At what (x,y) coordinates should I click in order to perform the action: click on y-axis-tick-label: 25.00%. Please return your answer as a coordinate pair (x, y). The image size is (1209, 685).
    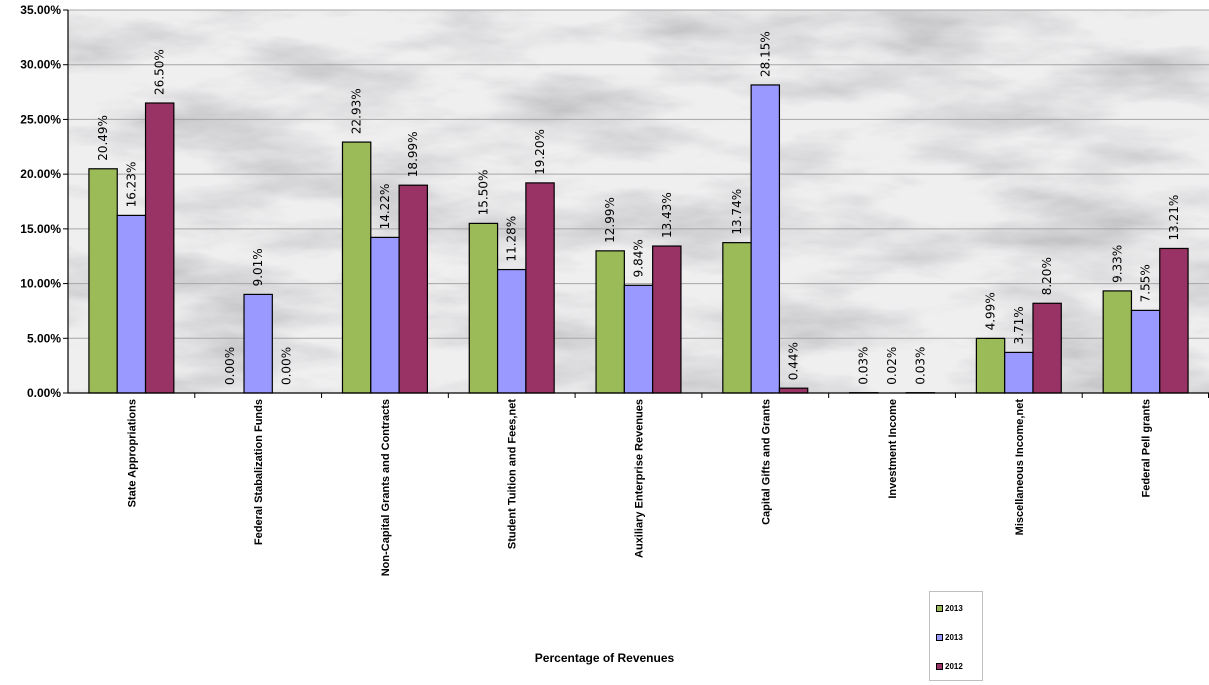
    Looking at the image, I should click on (40, 119).